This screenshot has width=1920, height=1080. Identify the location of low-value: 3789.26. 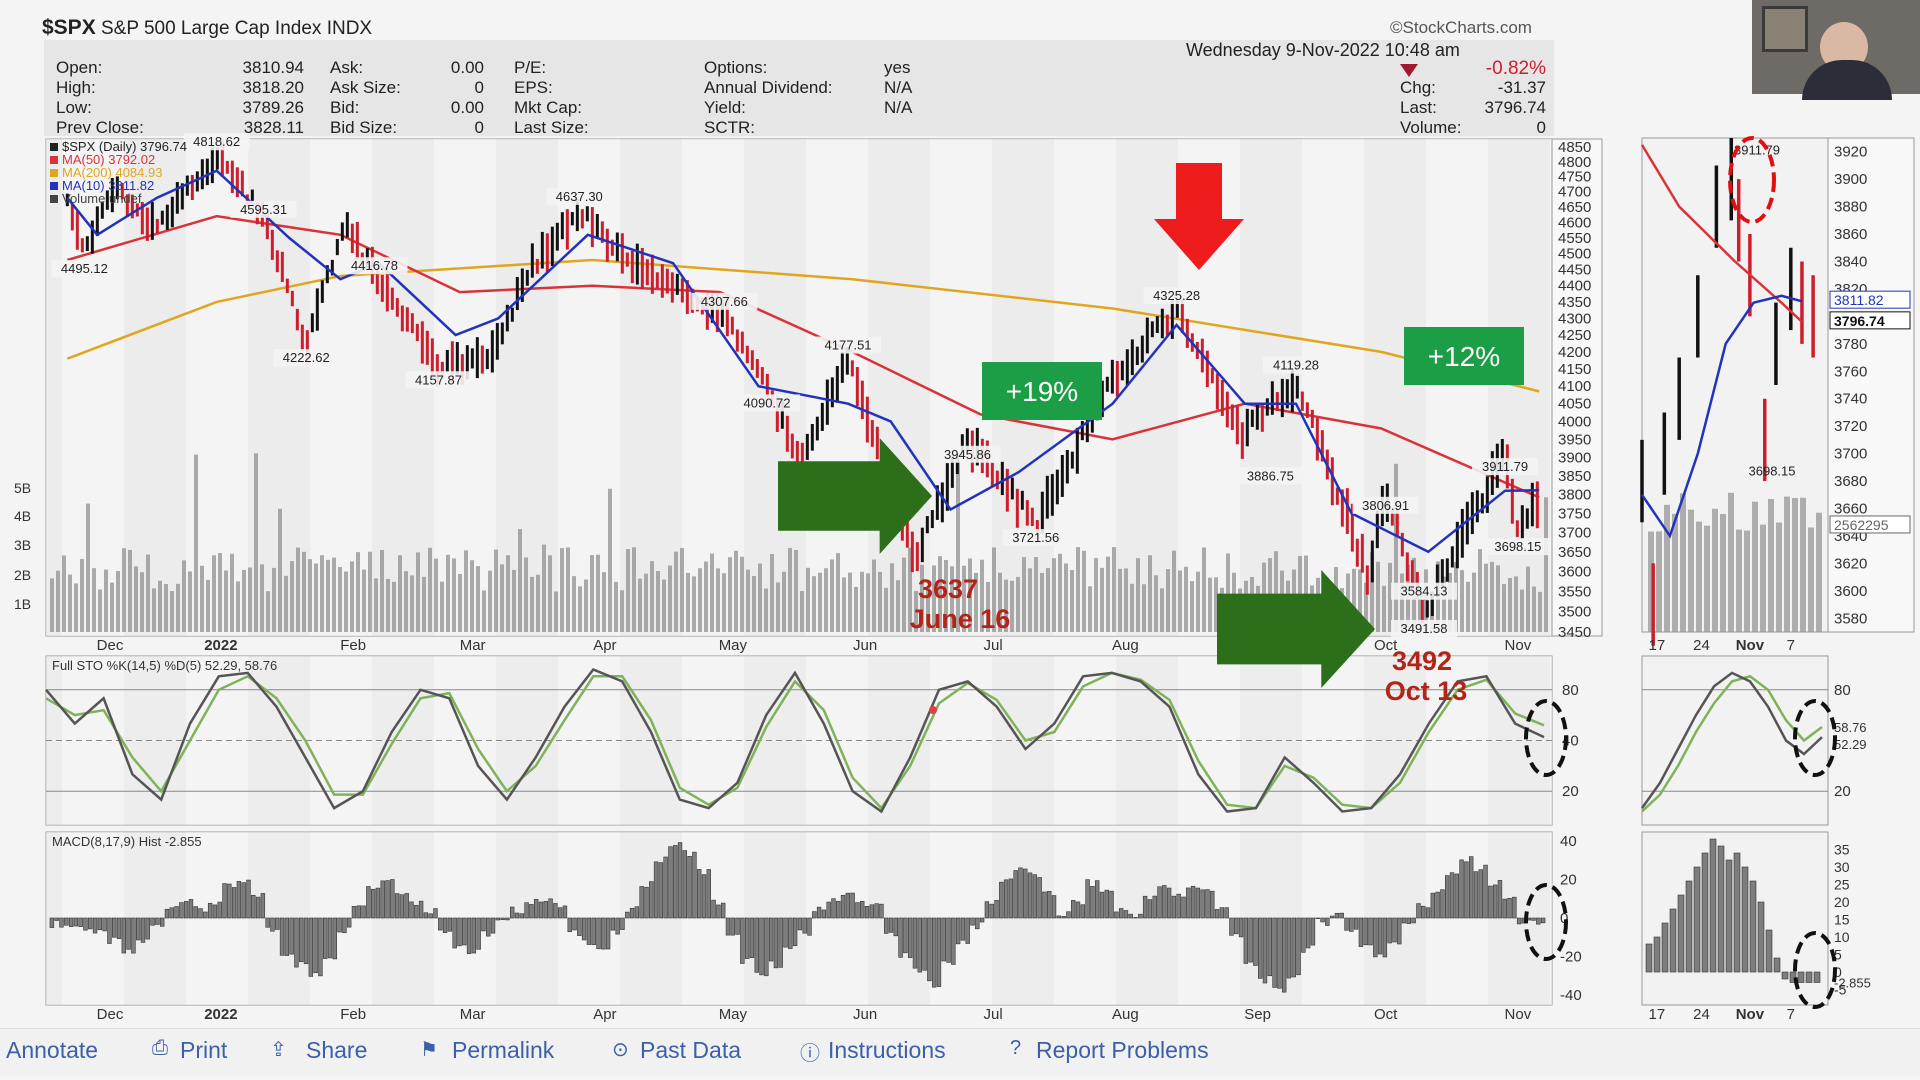
(273, 107).